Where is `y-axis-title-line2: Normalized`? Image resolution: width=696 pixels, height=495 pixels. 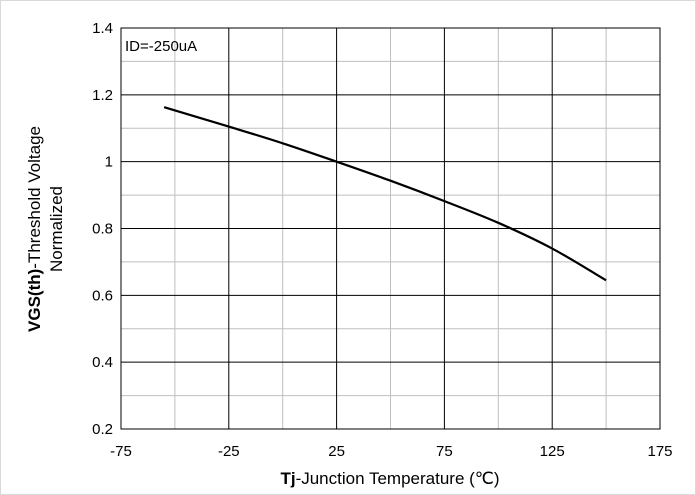
y-axis-title-line2: Normalized is located at coordinates (56, 229).